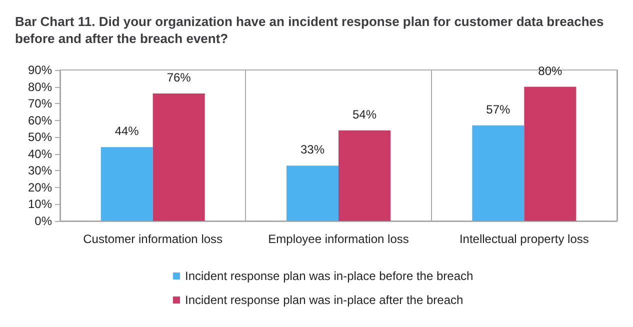 The width and height of the screenshot is (633, 327). What do you see at coordinates (40, 171) in the screenshot?
I see `y-tick-label: 30%` at bounding box center [40, 171].